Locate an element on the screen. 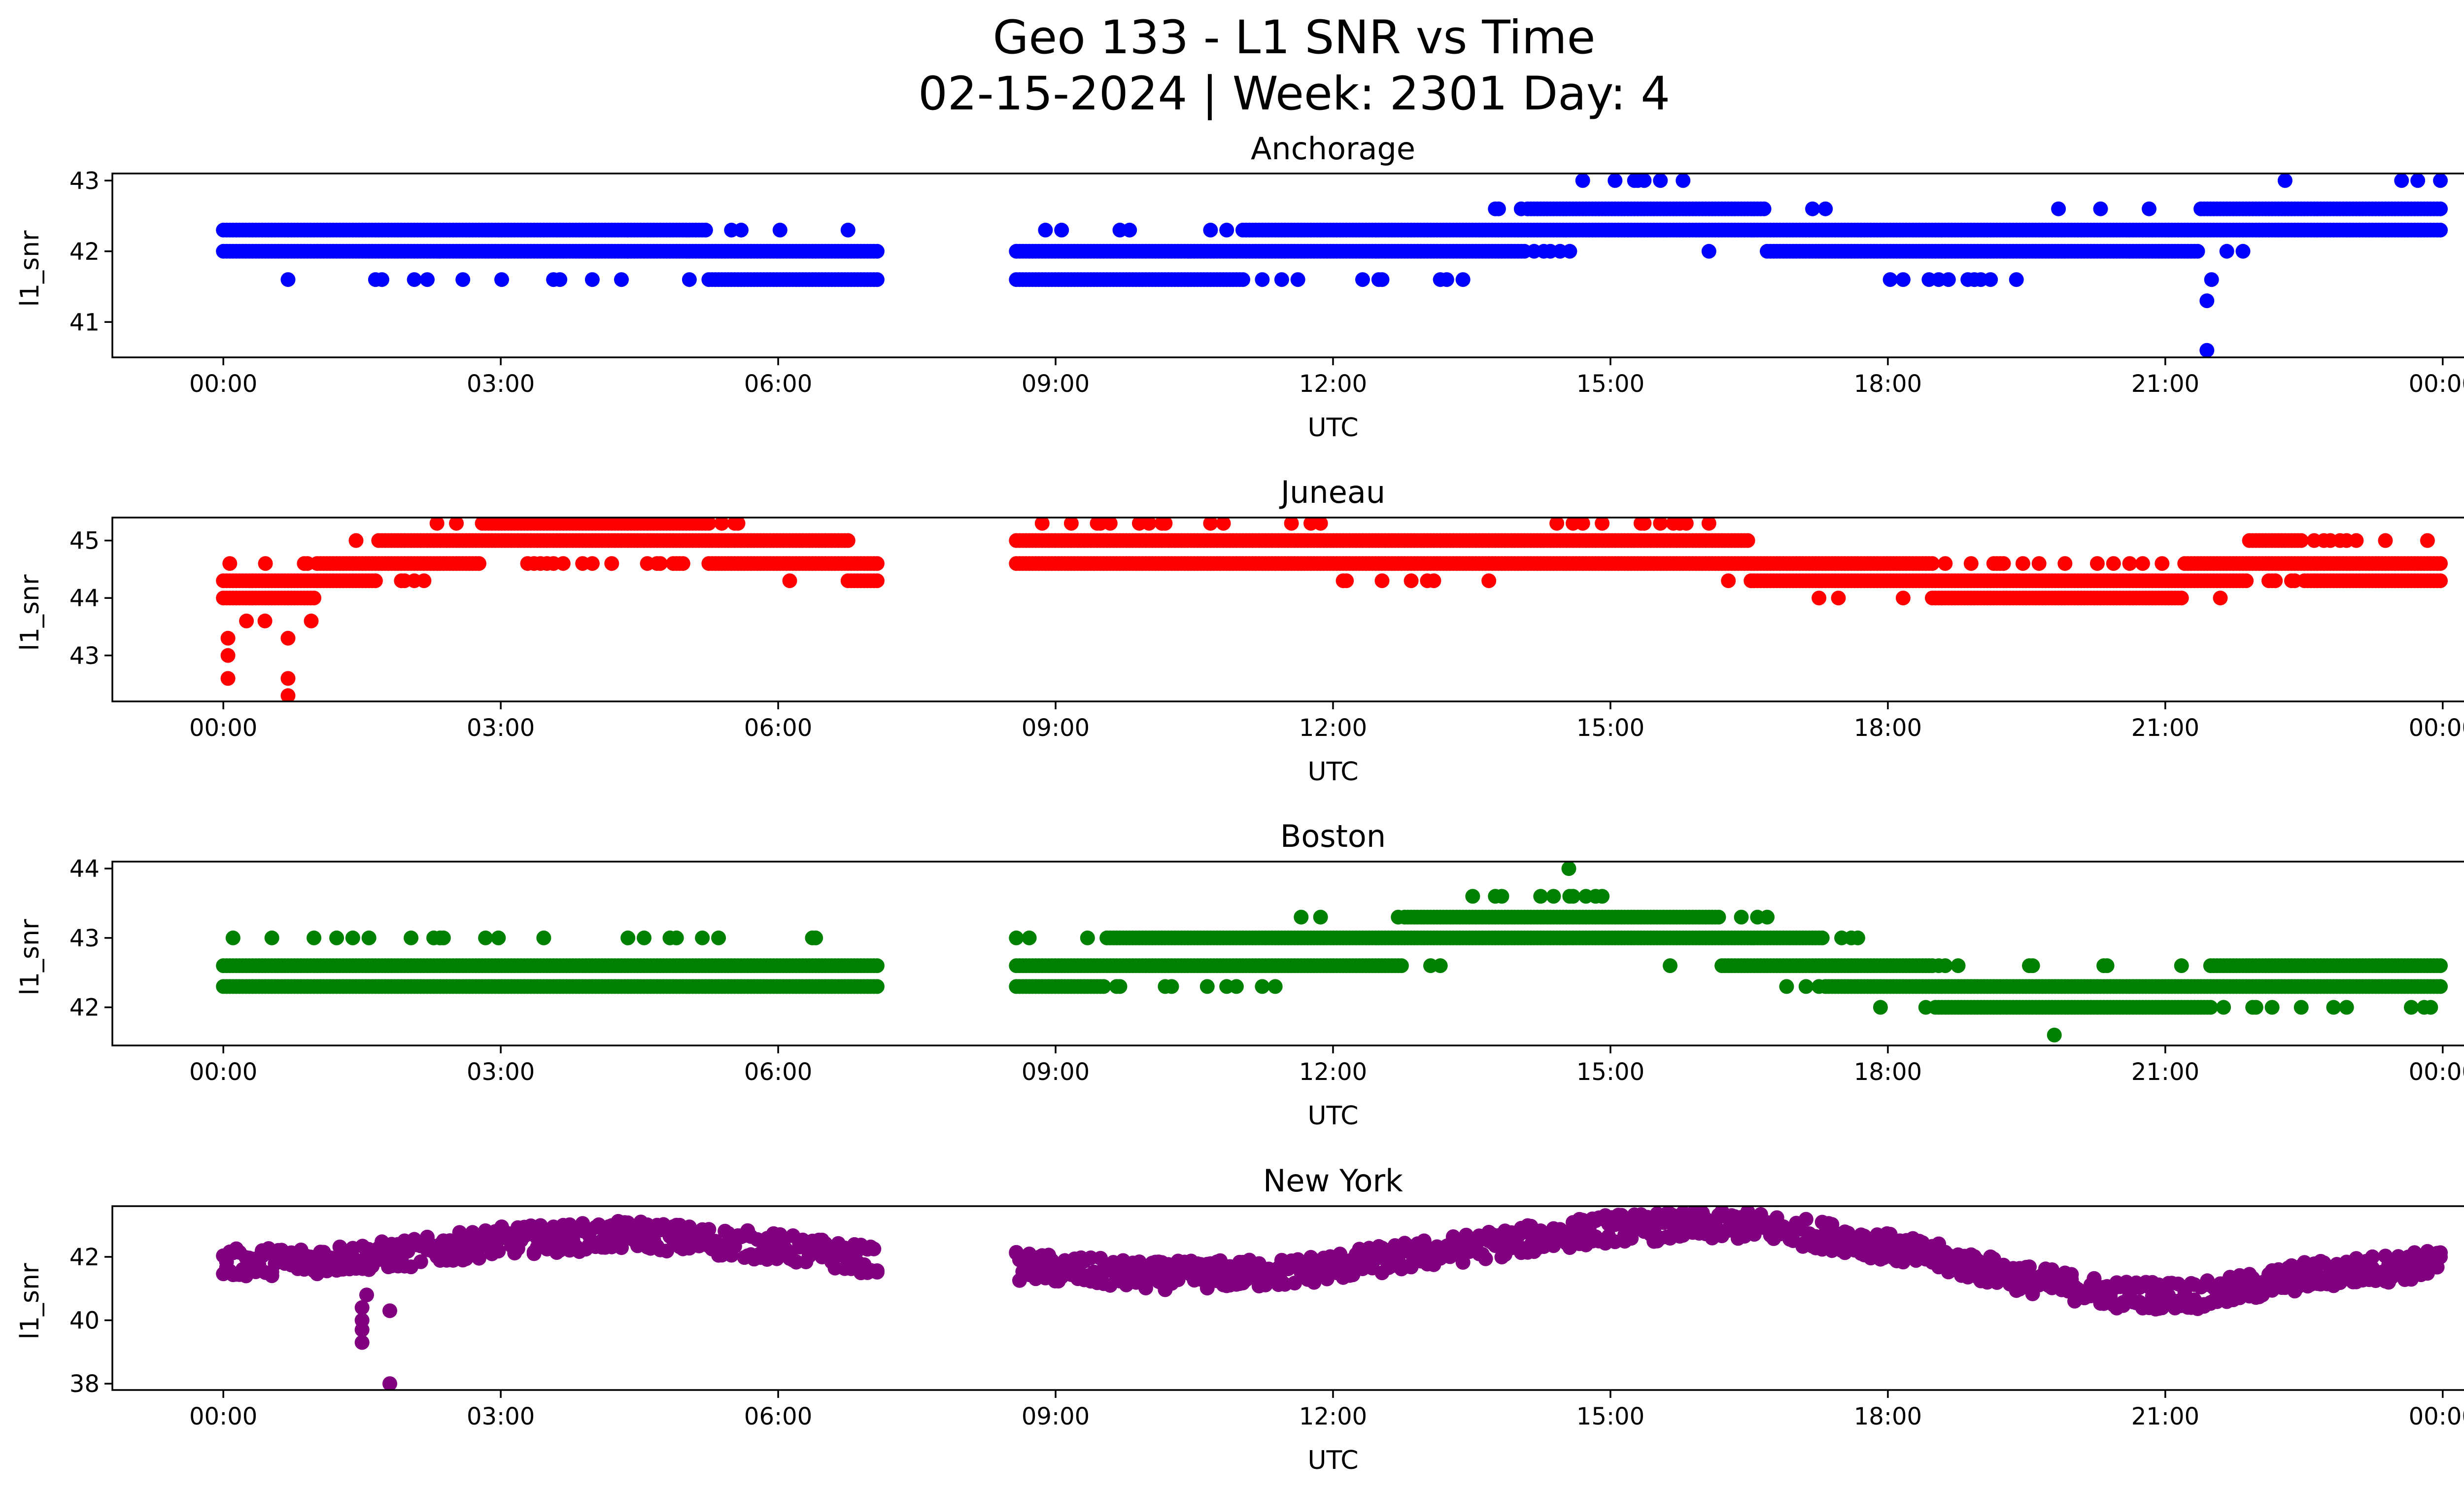  y-tick-label: 42 is located at coordinates (84, 252).